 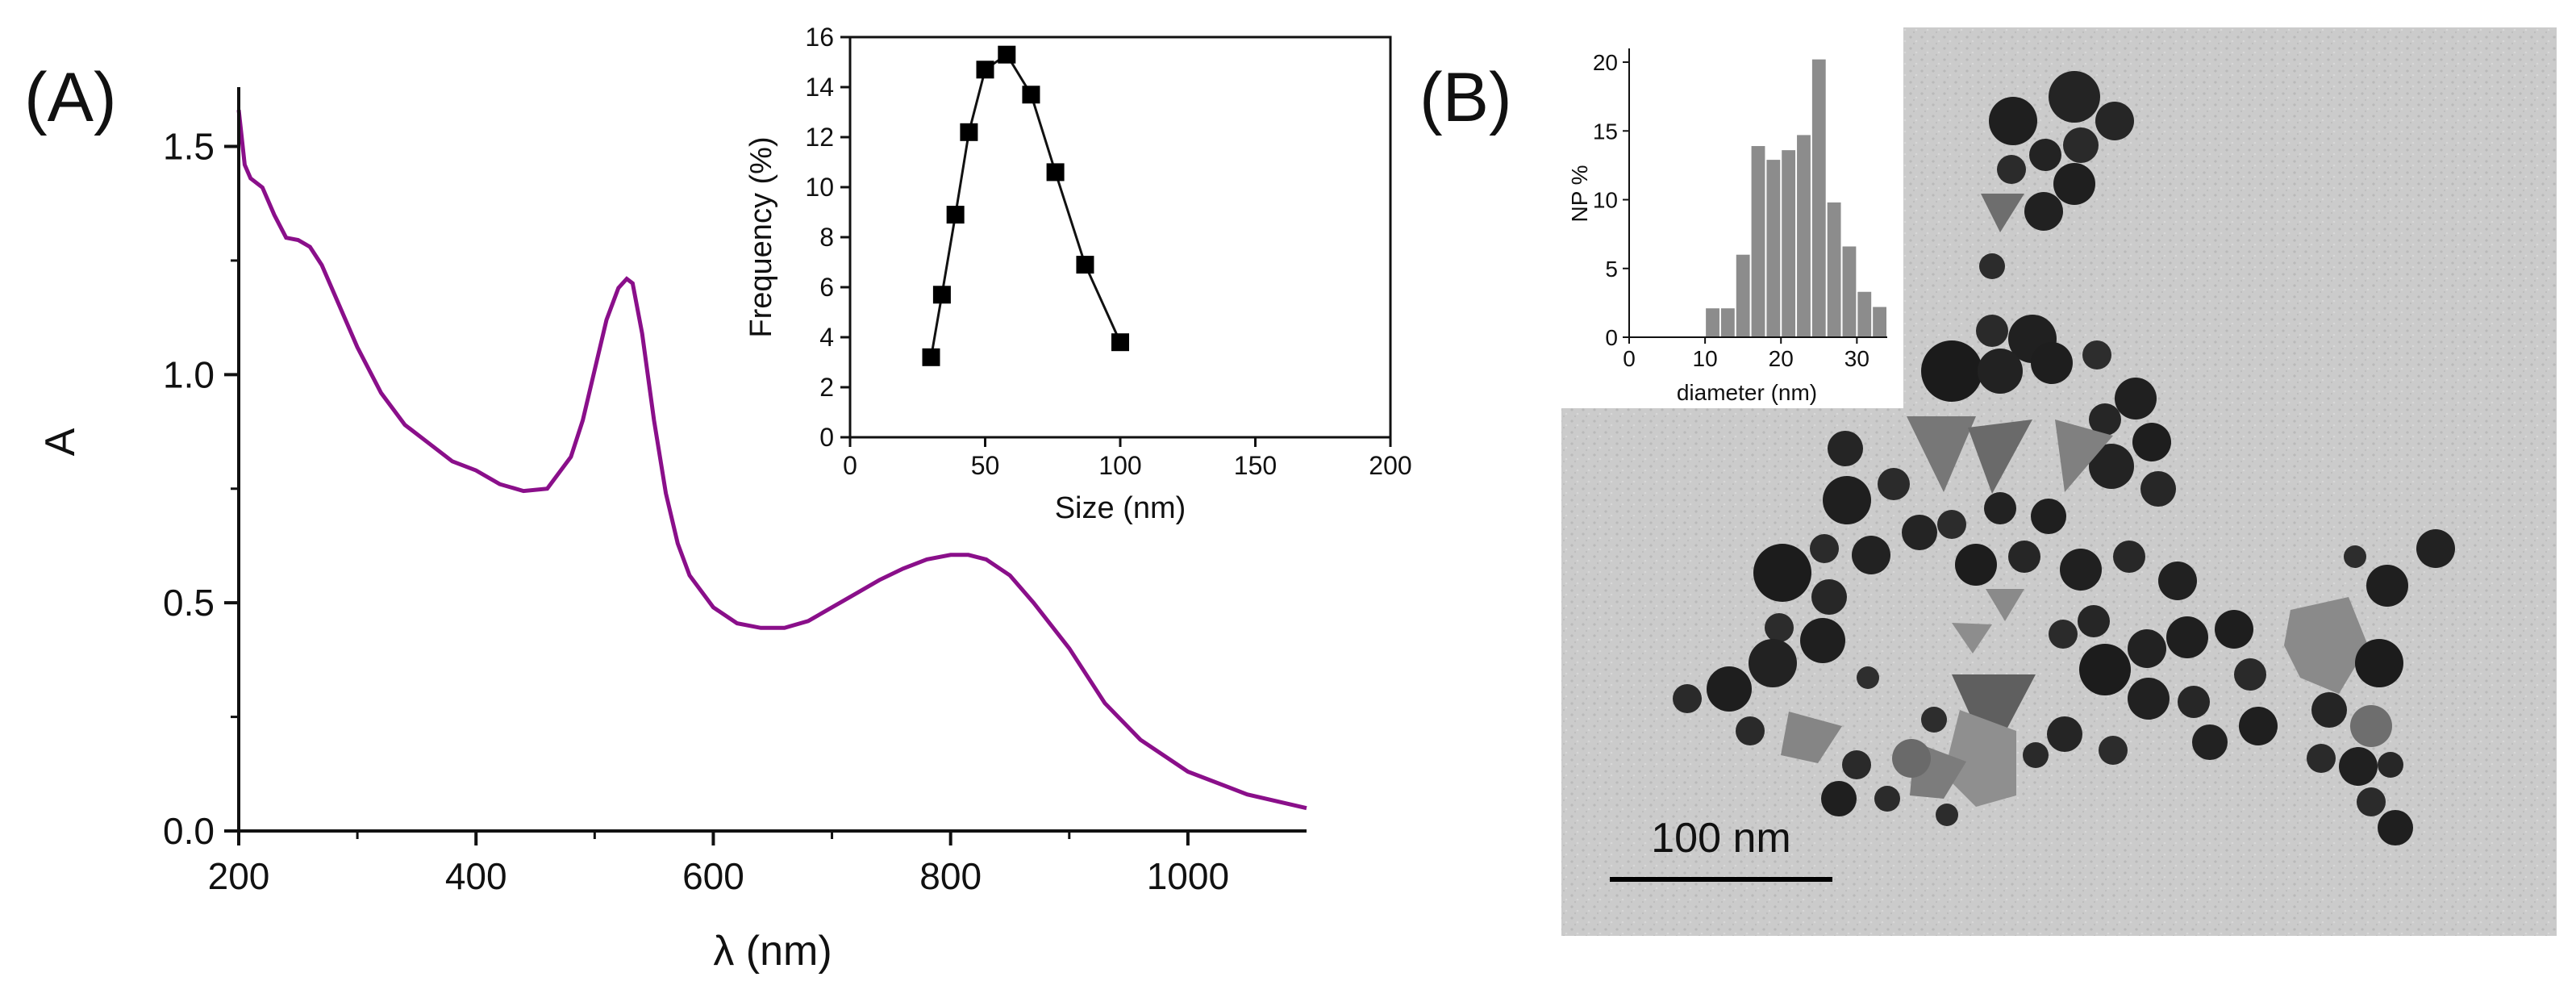 I want to click on inset-x-tick-label: 50, so click(x=985, y=465).